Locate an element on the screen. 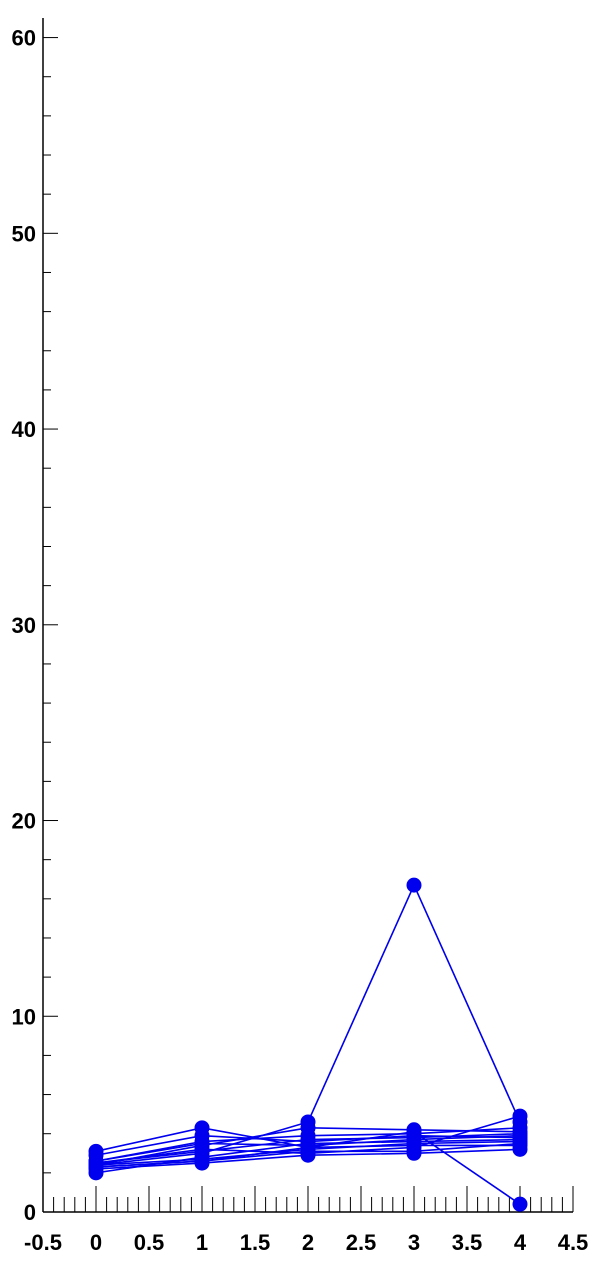  y-tick-label: 20 is located at coordinates (24, 821).